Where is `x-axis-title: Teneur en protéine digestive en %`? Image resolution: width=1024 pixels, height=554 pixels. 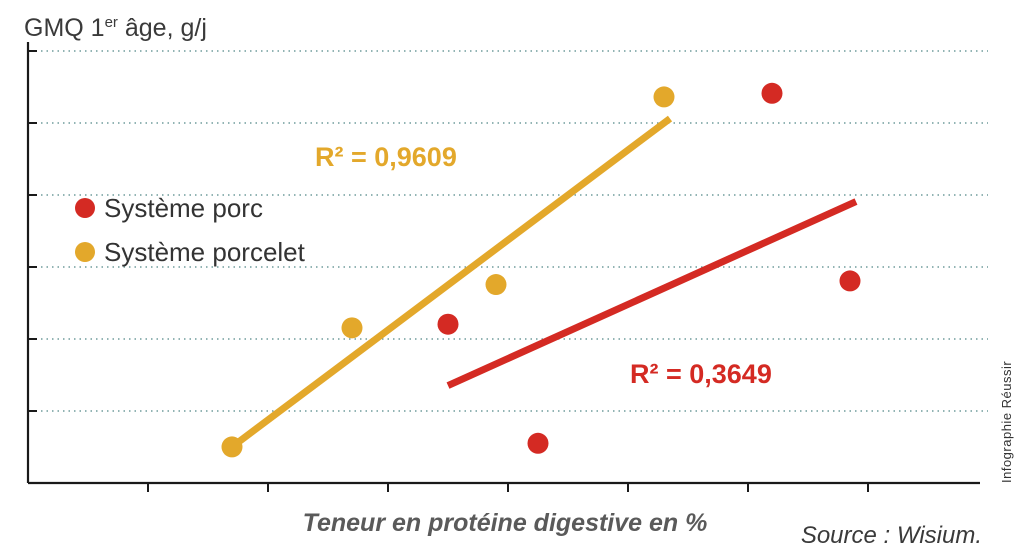 x-axis-title: Teneur en protéine digestive en % is located at coordinates (505, 523).